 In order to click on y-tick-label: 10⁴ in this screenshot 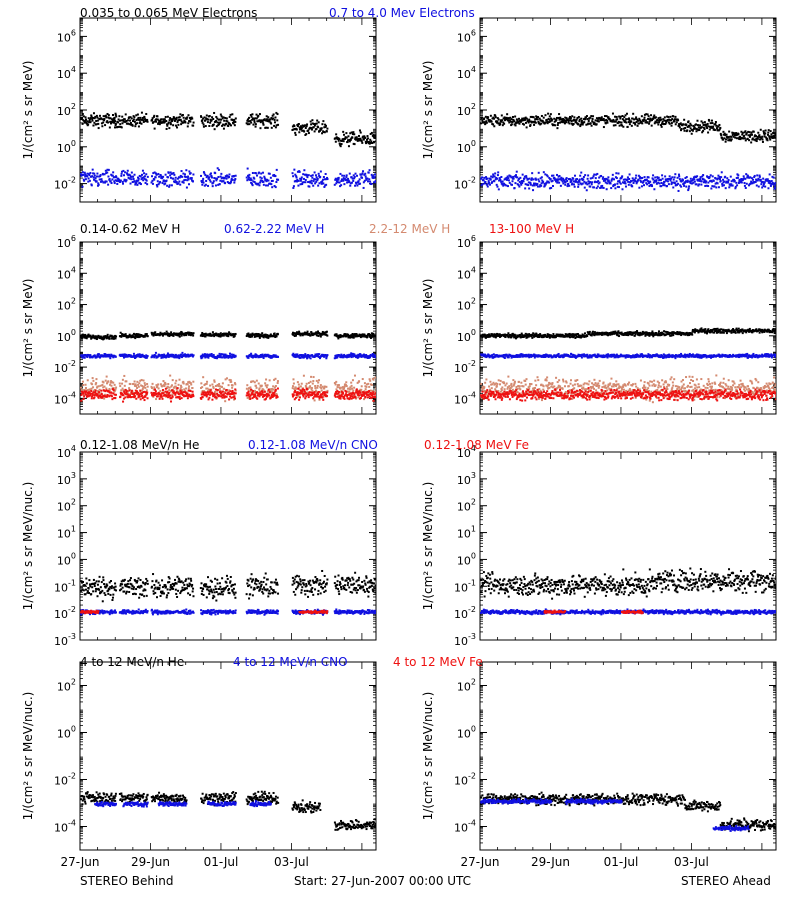, I will do `click(66, 273)`.